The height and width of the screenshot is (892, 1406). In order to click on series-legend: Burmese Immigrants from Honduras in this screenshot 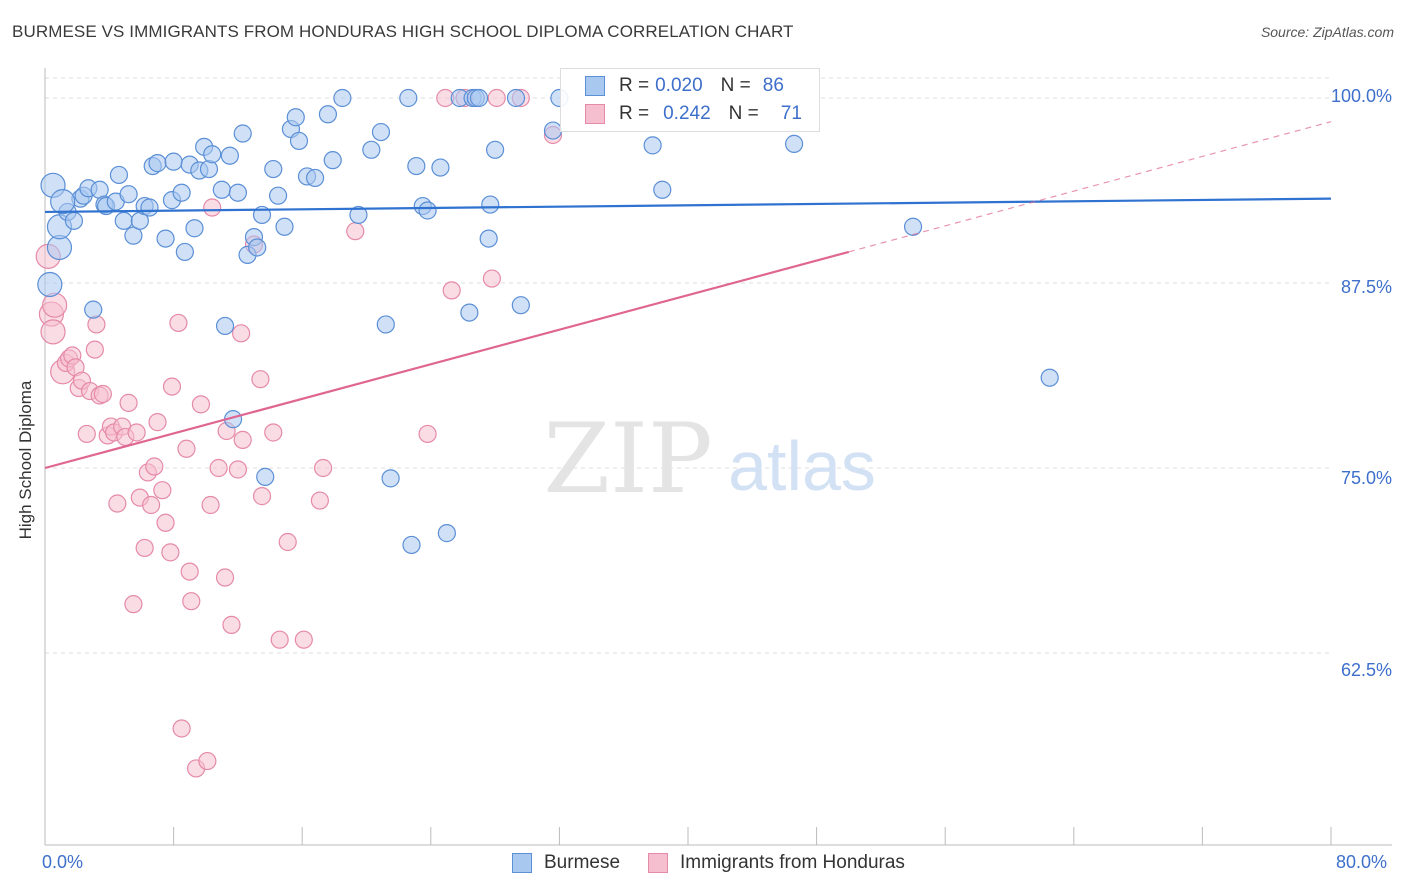, I will do `click(722, 863)`.